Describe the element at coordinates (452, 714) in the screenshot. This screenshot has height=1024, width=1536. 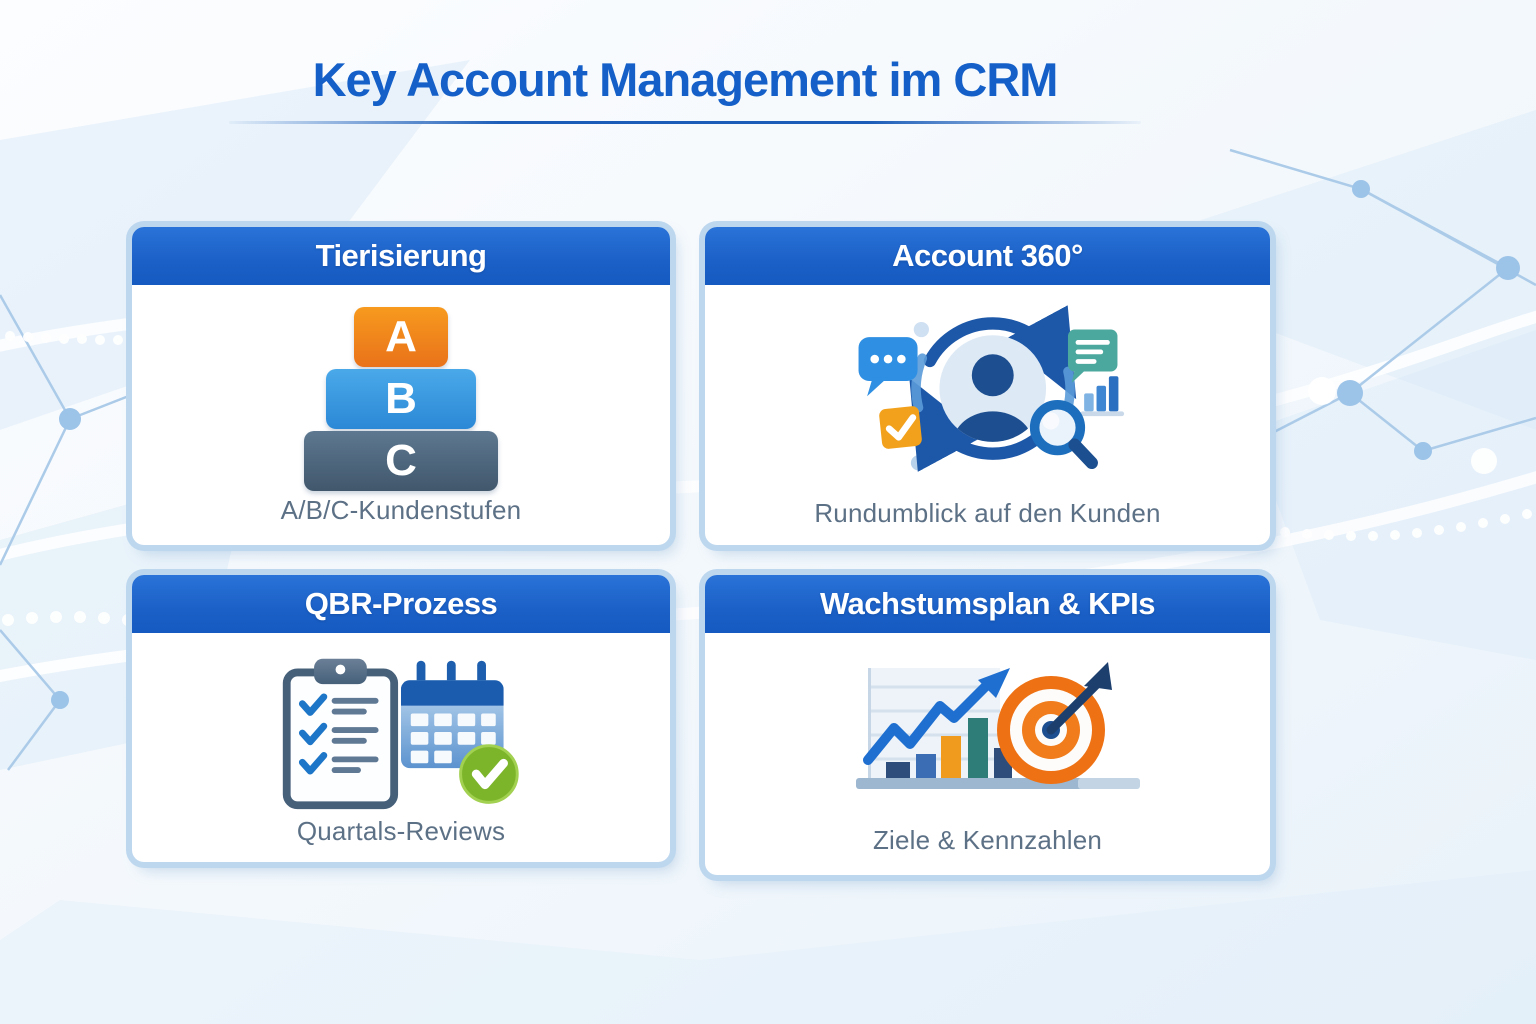
I see `calendar-icon` at that location.